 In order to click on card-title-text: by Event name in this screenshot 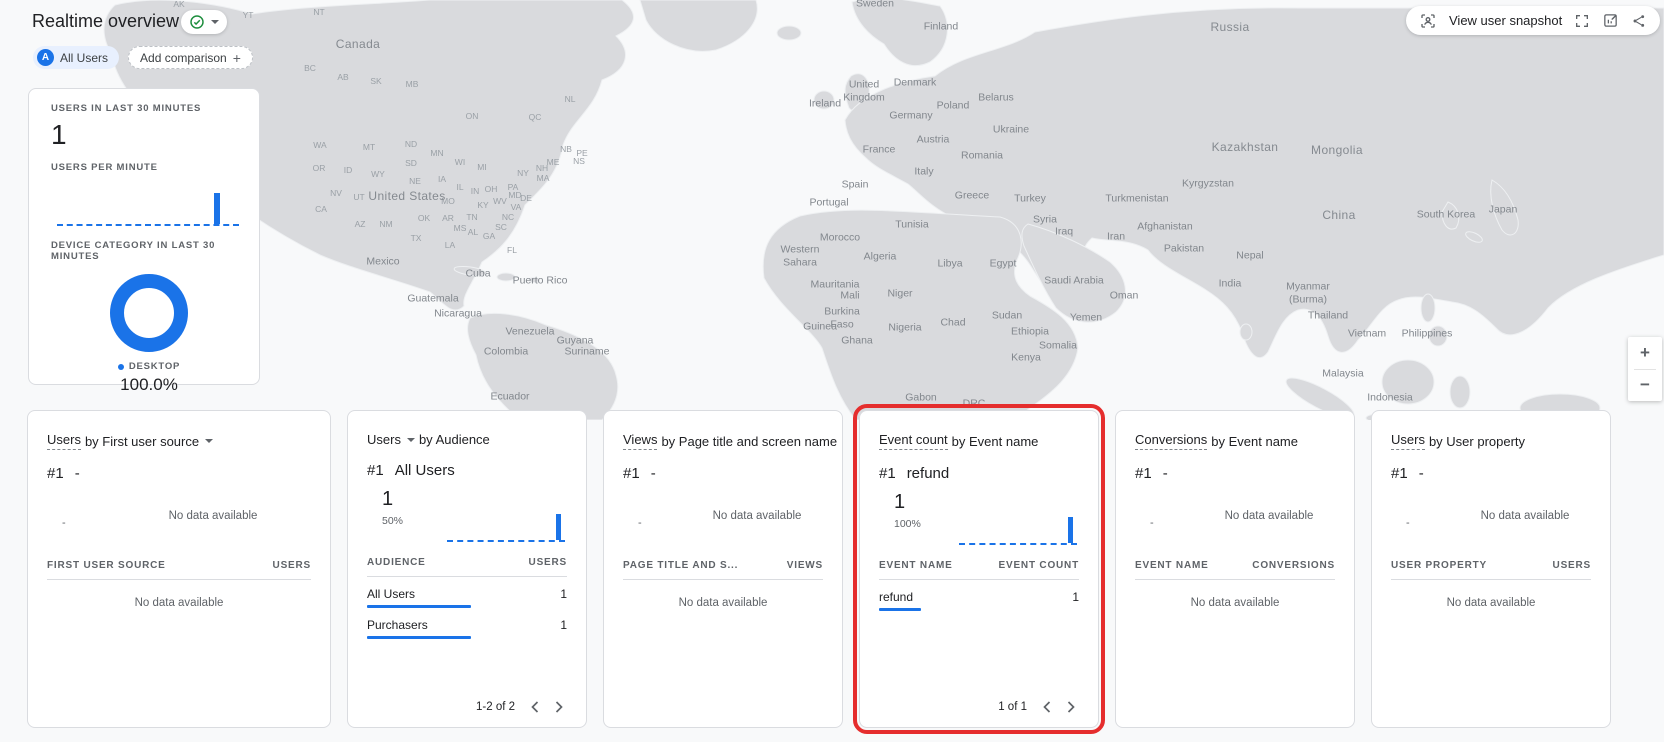, I will do `click(995, 441)`.